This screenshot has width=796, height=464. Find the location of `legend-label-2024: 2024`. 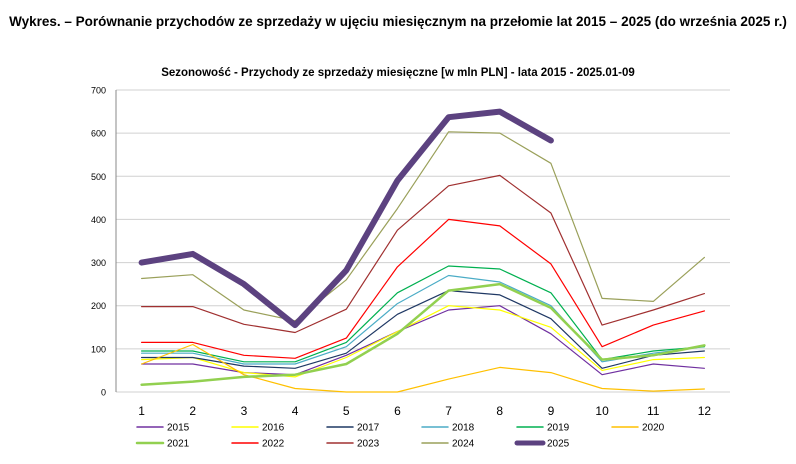

legend-label-2024: 2024 is located at coordinates (463, 444).